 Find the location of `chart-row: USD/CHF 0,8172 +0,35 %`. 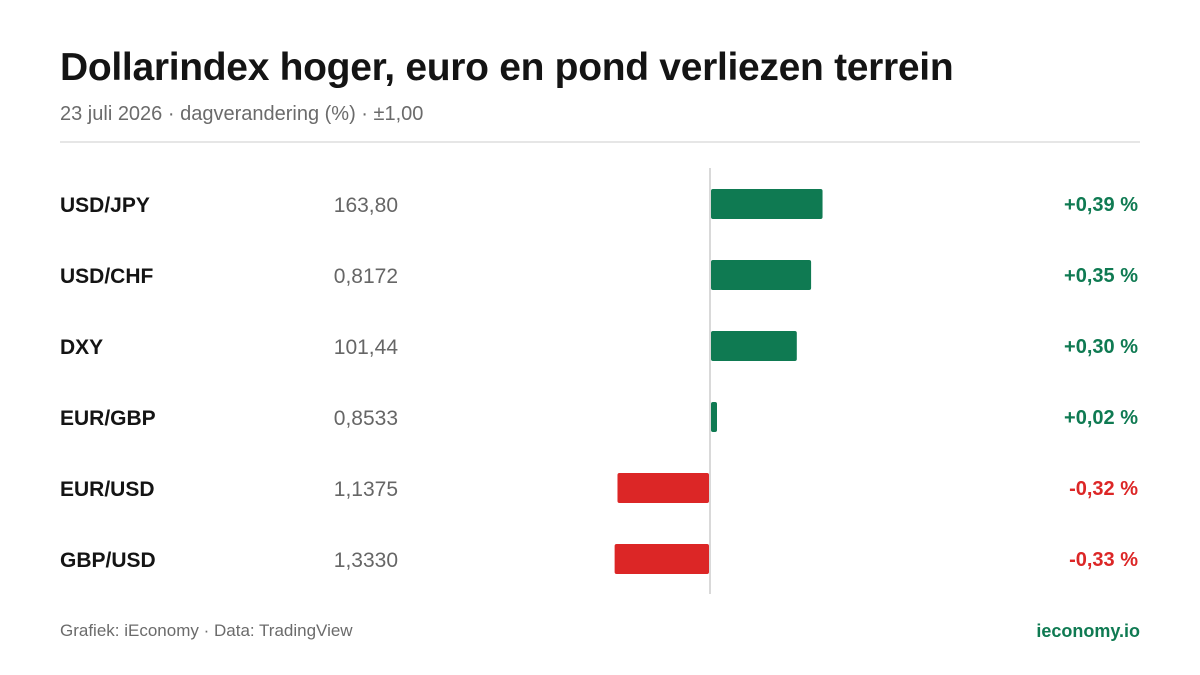

chart-row: USD/CHF 0,8172 +0,35 % is located at coordinates (599, 275).